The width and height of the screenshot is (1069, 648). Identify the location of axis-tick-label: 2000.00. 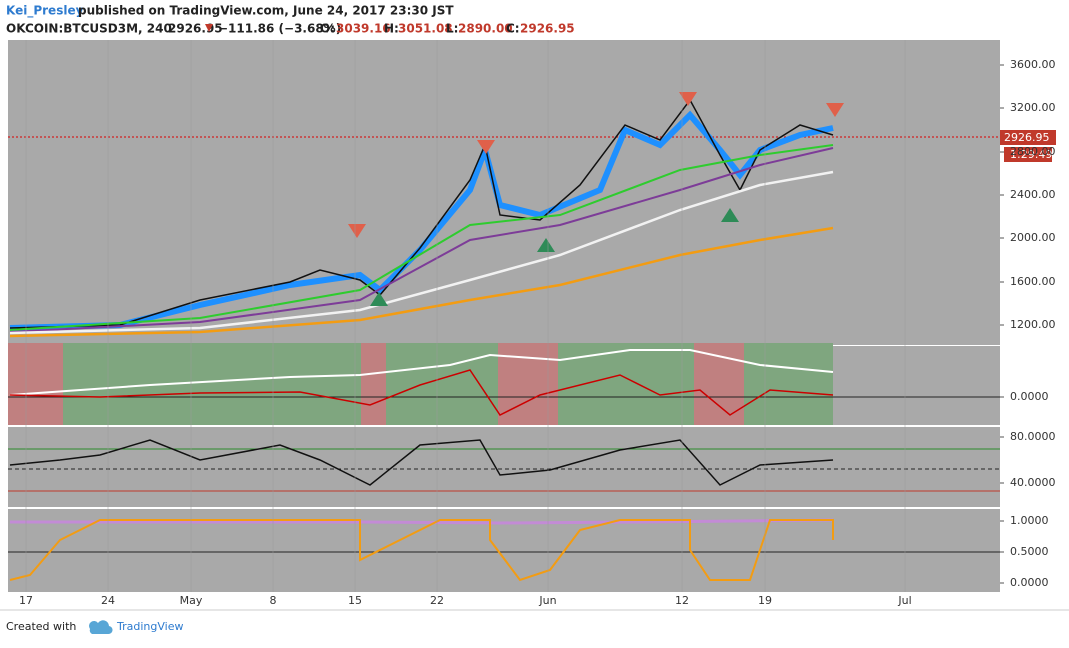
(1033, 237).